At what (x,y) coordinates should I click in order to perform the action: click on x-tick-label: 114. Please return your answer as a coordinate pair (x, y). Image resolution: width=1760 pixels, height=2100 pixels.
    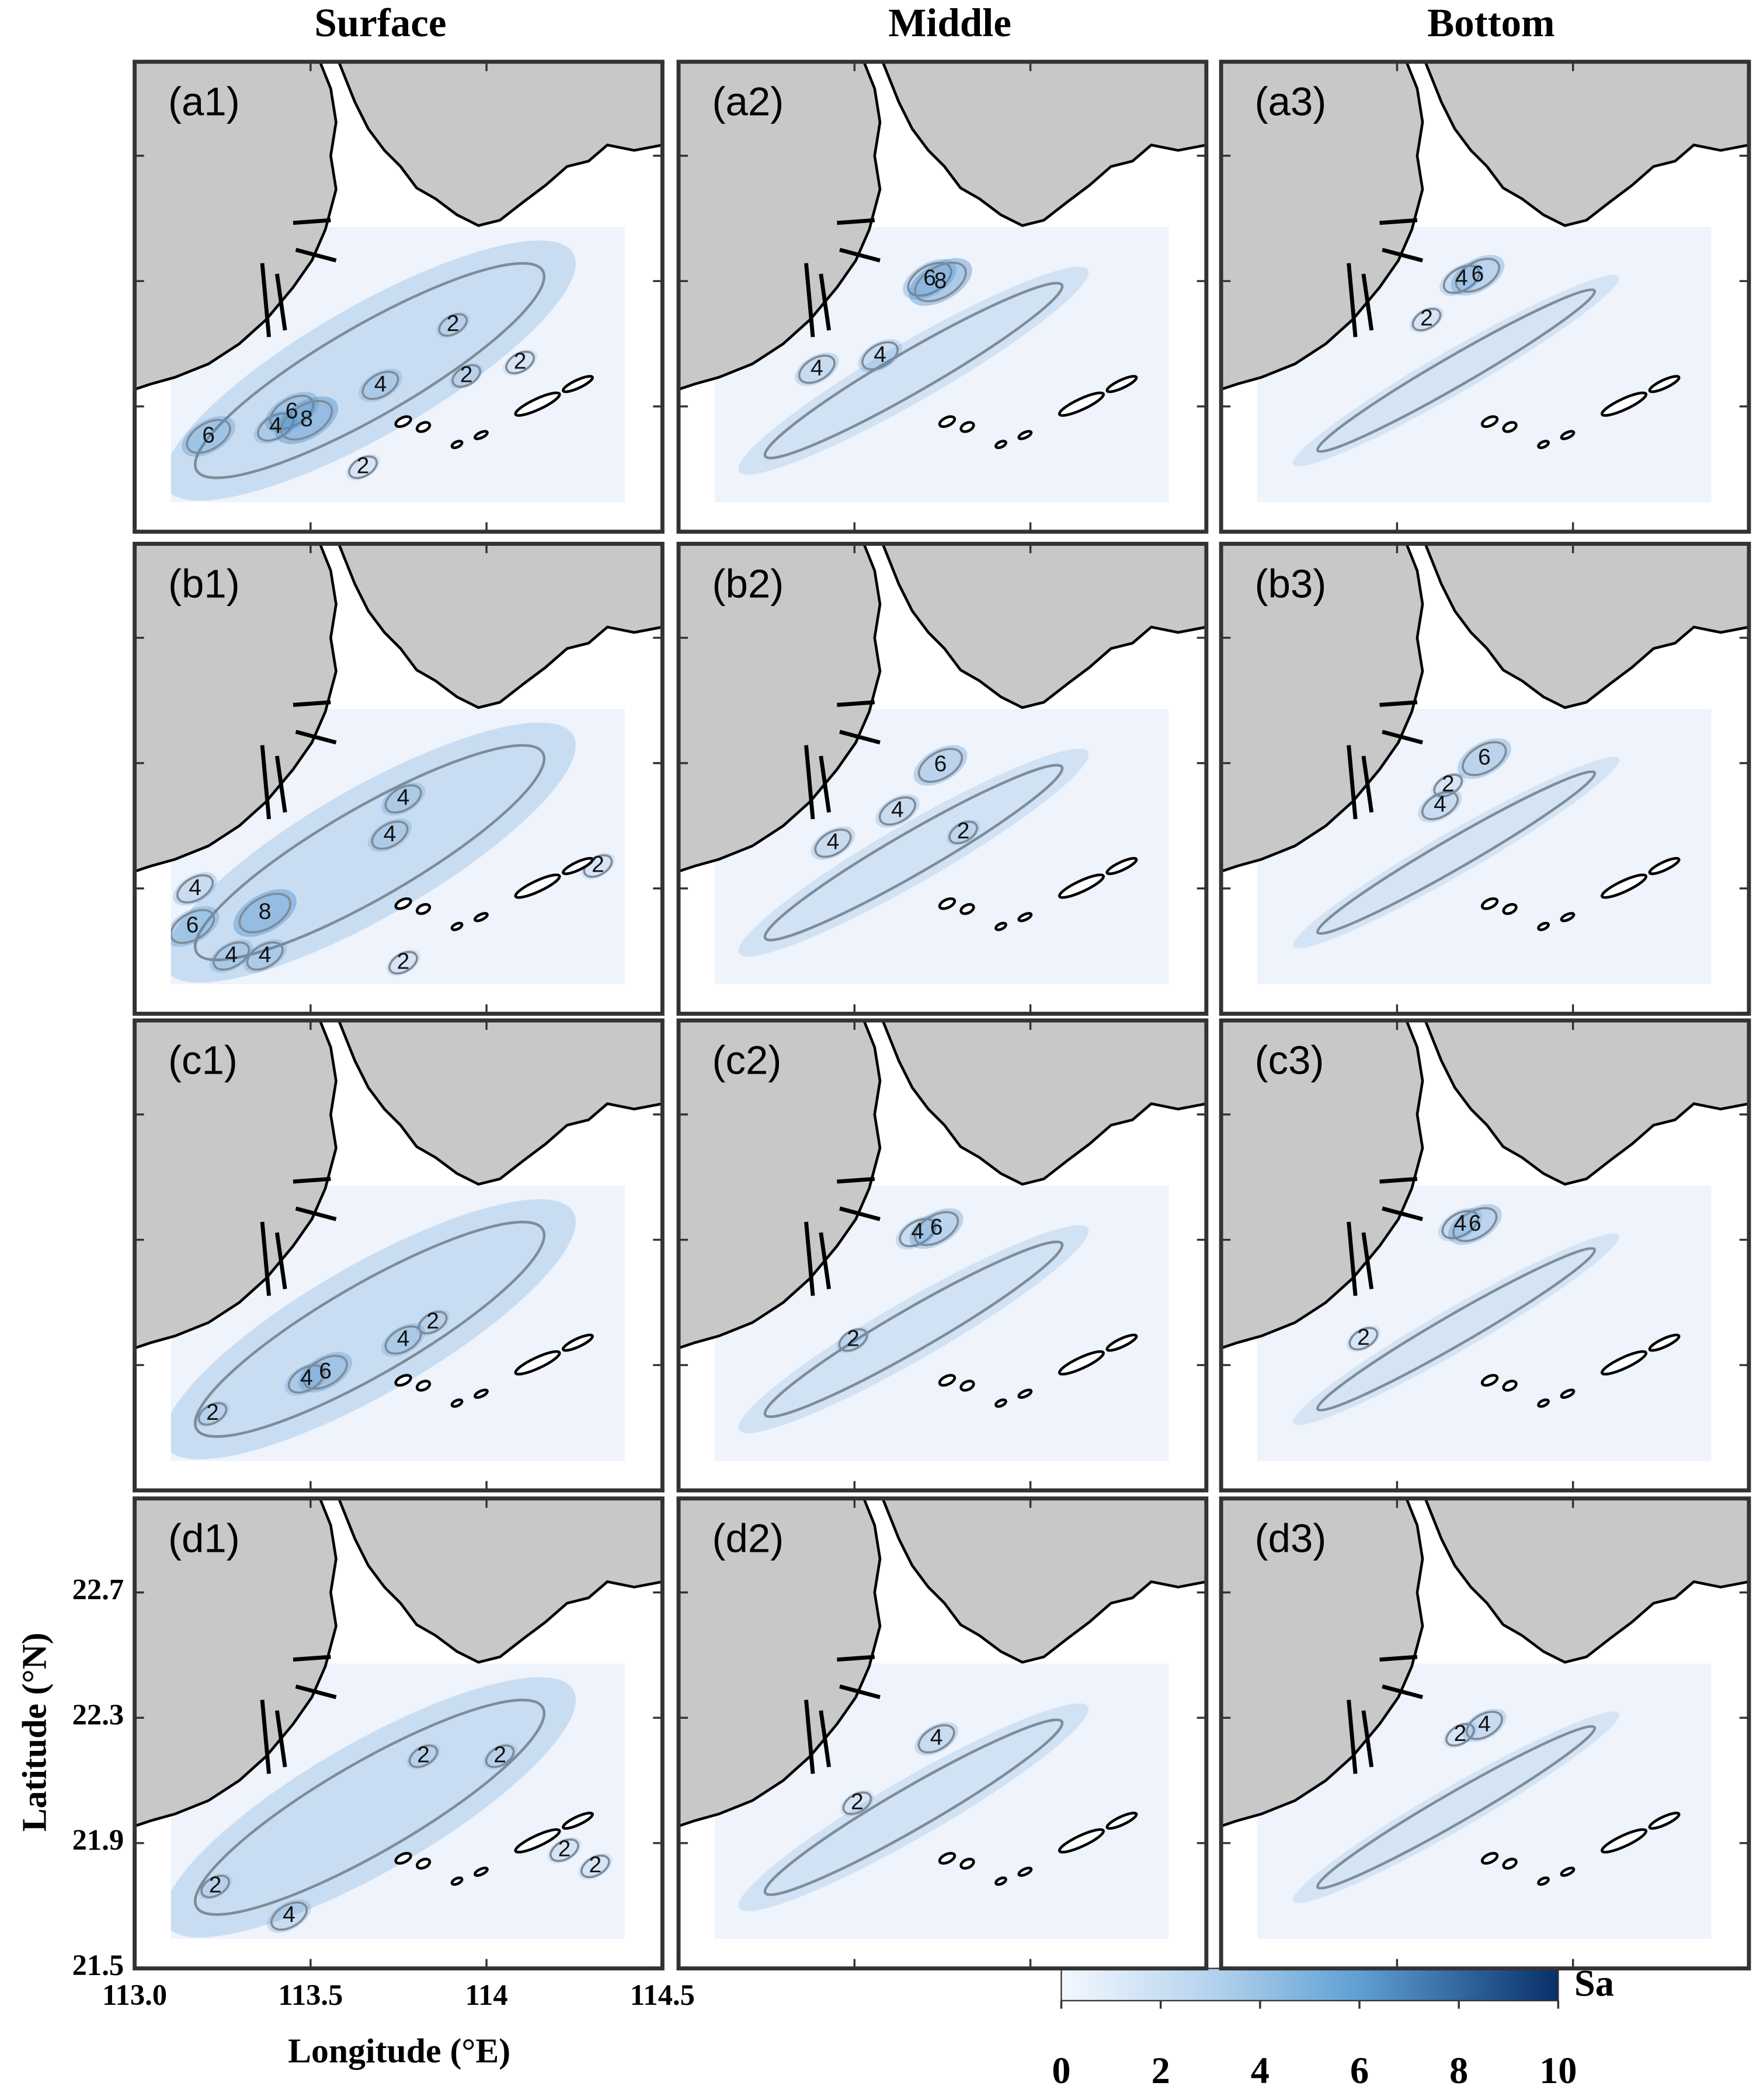
    Looking at the image, I should click on (486, 1995).